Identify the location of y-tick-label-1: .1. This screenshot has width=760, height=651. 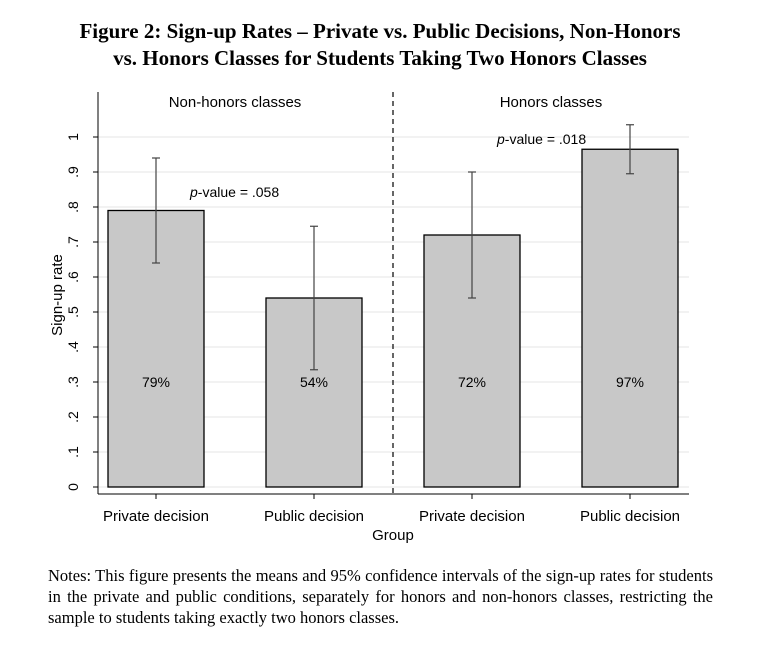
(73, 452).